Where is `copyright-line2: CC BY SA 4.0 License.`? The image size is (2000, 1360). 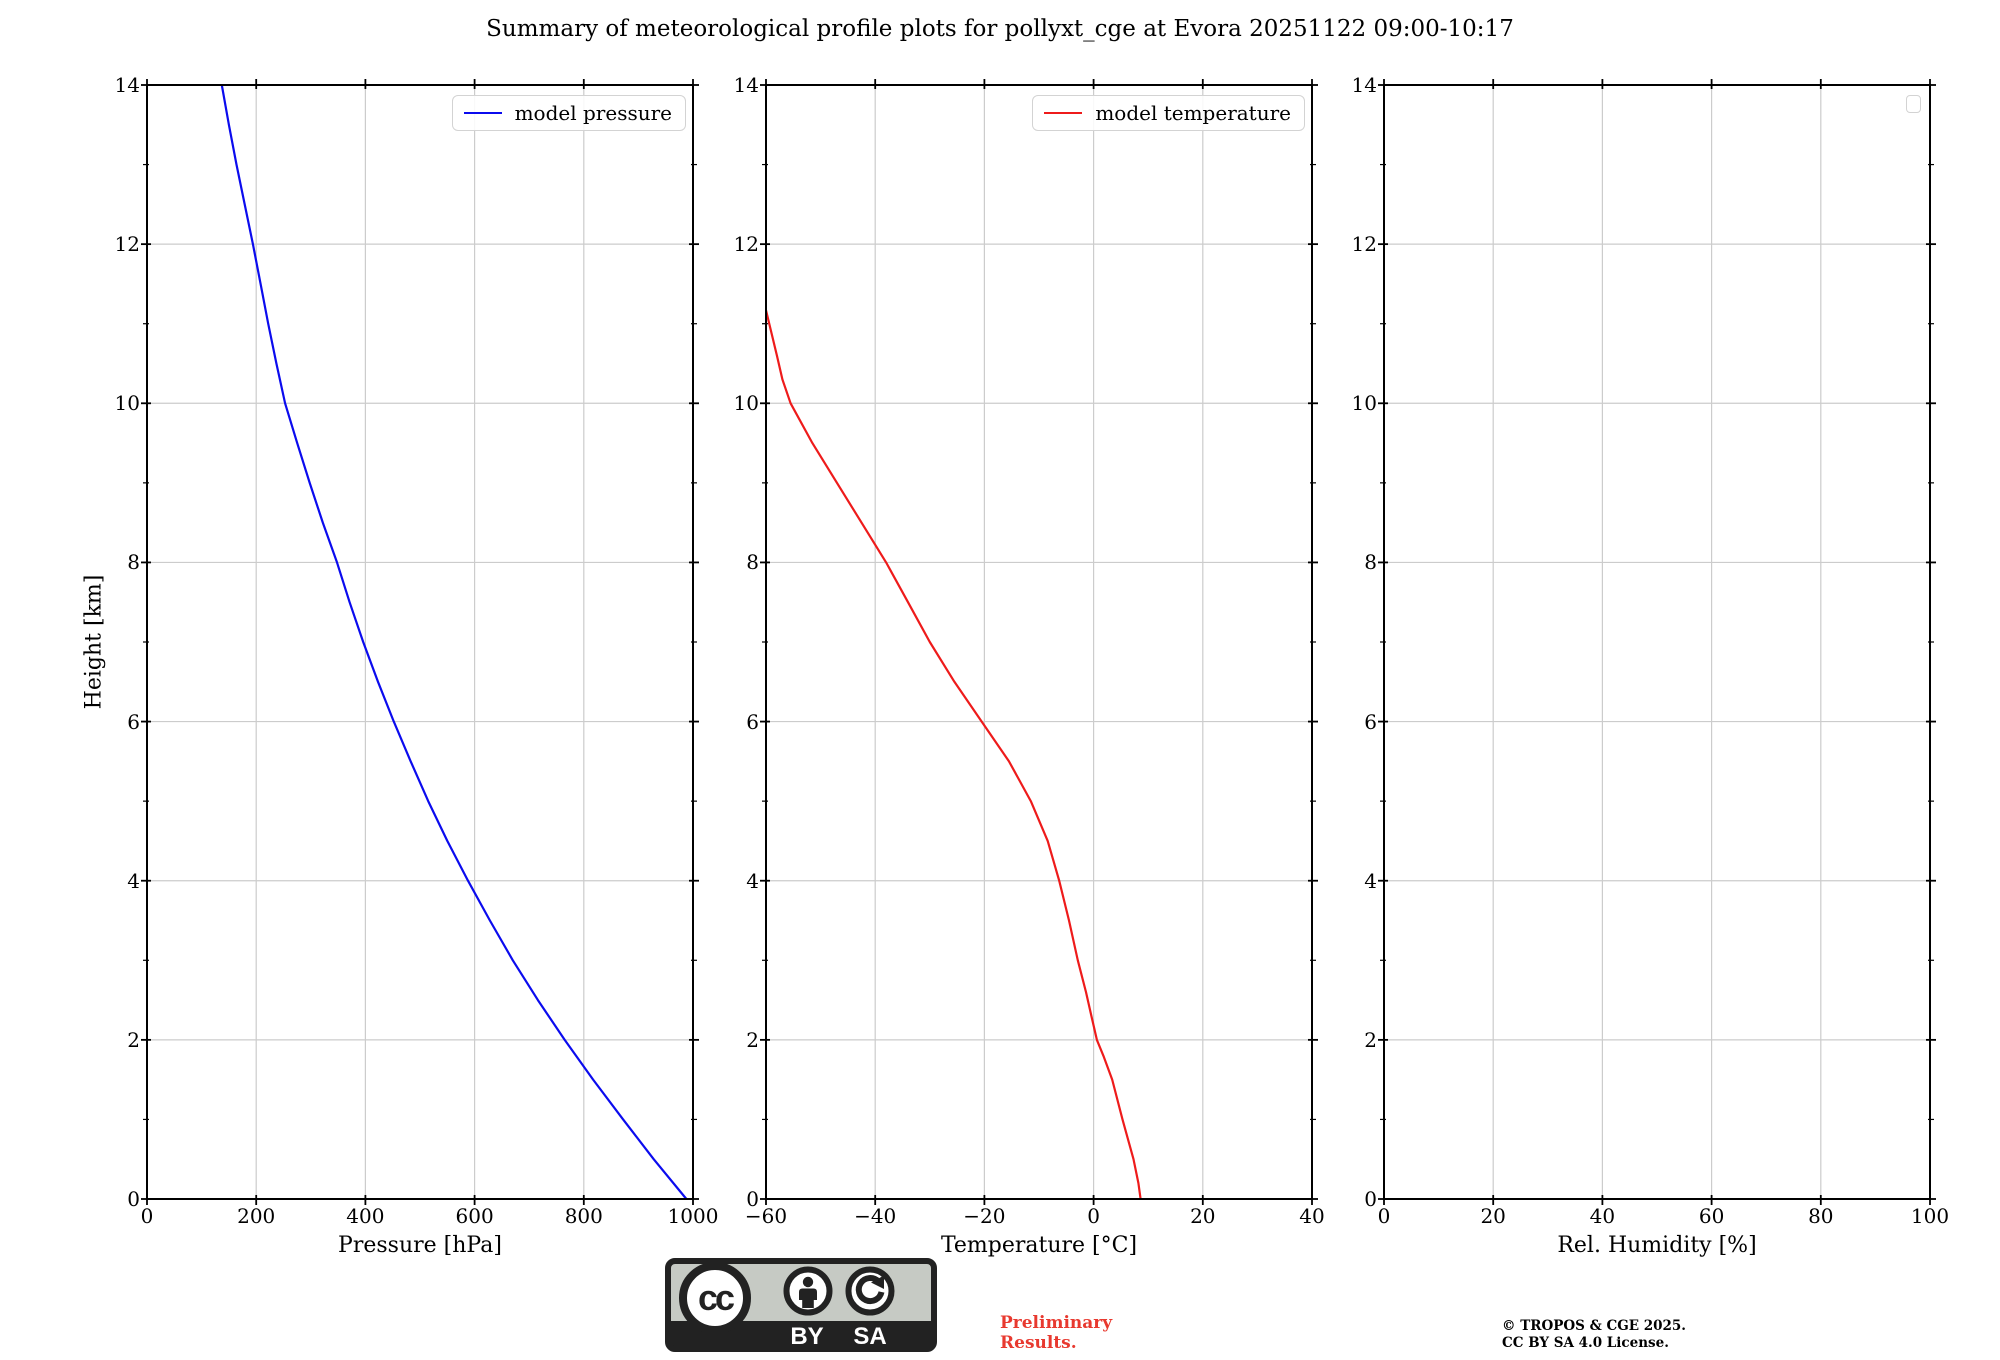 copyright-line2: CC BY SA 4.0 License. is located at coordinates (1585, 1342).